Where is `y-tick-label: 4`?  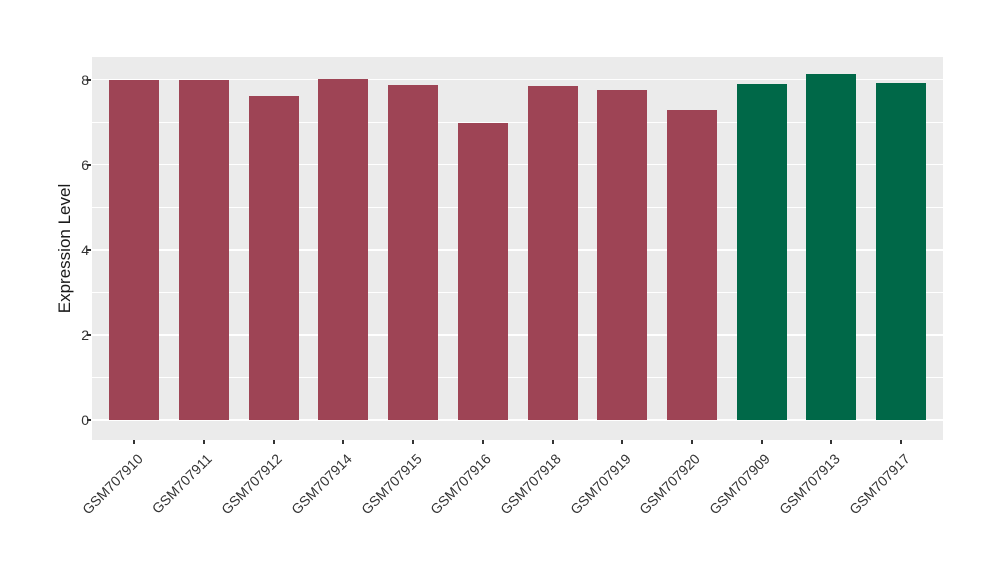 y-tick-label: 4 is located at coordinates (85, 249).